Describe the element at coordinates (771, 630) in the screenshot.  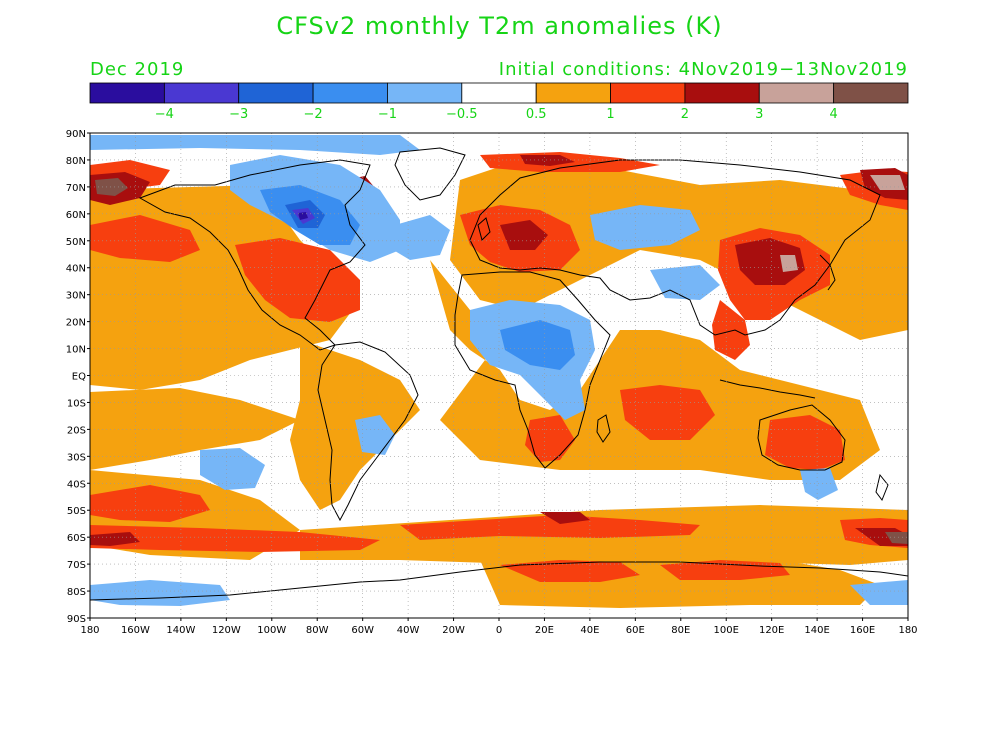
I see `longitude-label: 120E` at that location.